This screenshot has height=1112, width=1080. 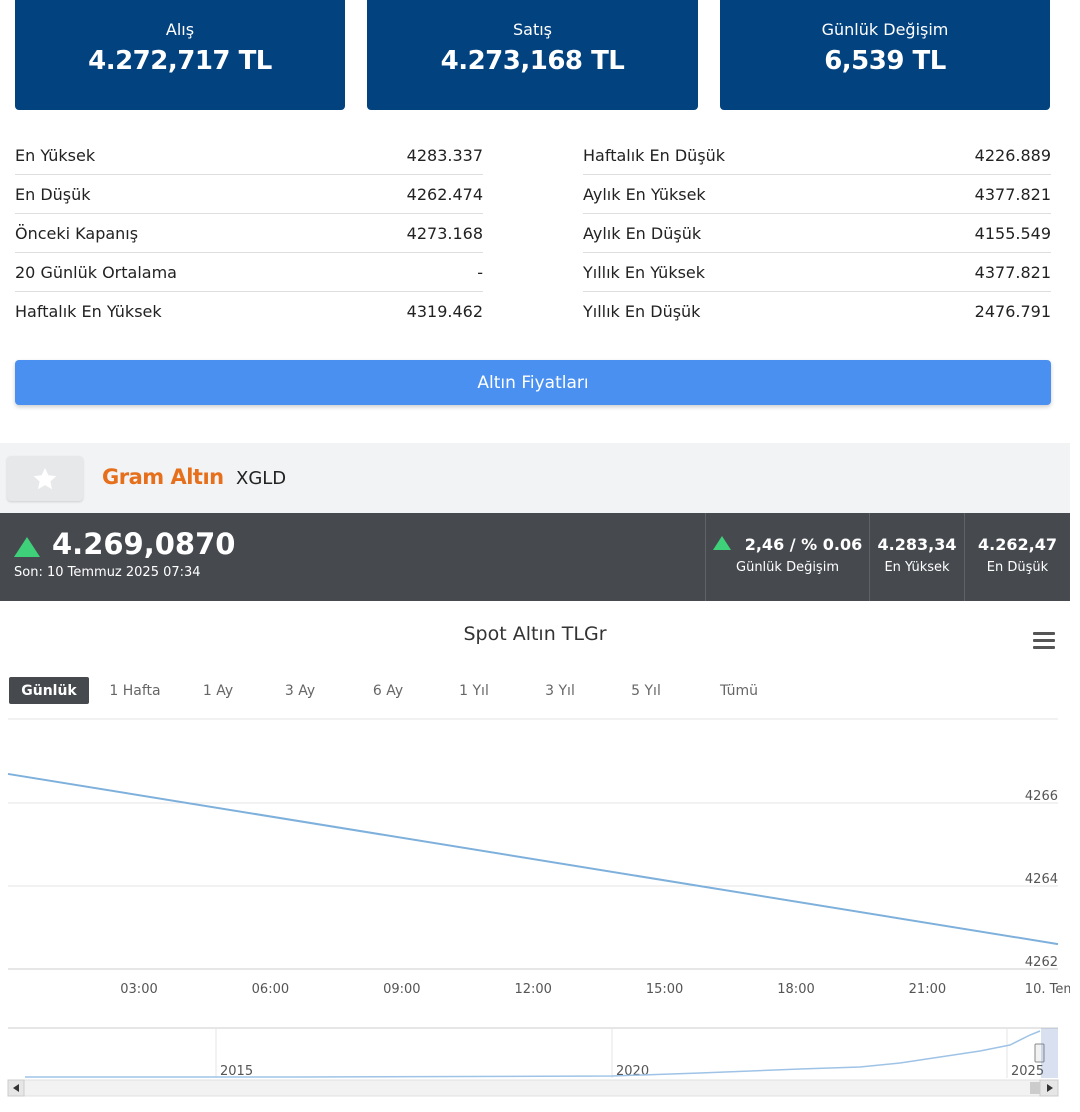 What do you see at coordinates (535, 634) in the screenshot?
I see `chart-title: Spot Altın TLGr` at bounding box center [535, 634].